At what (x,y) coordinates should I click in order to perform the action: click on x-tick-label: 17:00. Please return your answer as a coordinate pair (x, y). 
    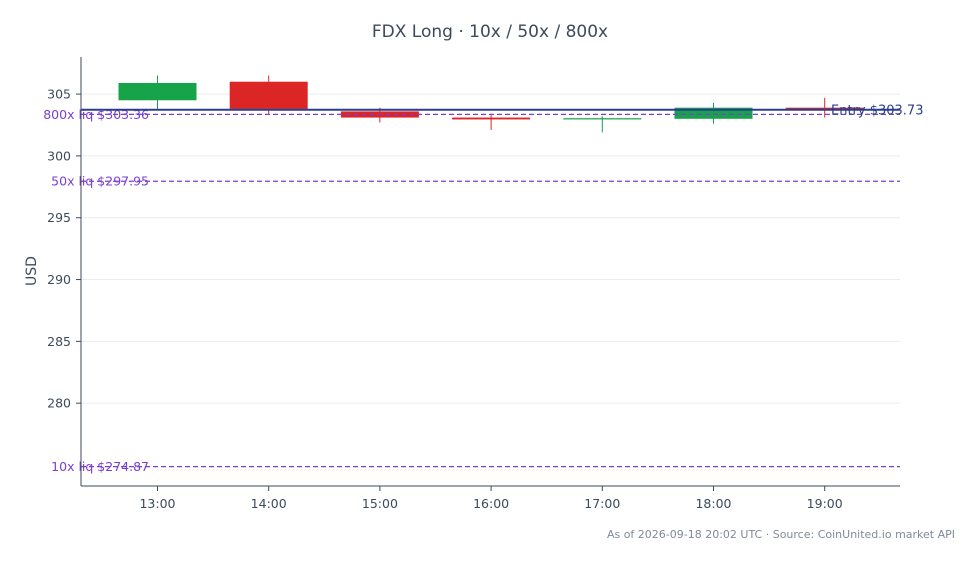
    Looking at the image, I should click on (602, 503).